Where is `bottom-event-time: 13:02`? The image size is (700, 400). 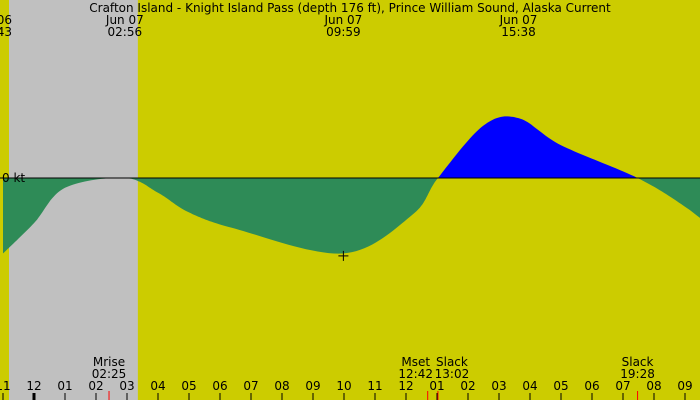
bottom-event-time: 13:02 is located at coordinates (452, 374).